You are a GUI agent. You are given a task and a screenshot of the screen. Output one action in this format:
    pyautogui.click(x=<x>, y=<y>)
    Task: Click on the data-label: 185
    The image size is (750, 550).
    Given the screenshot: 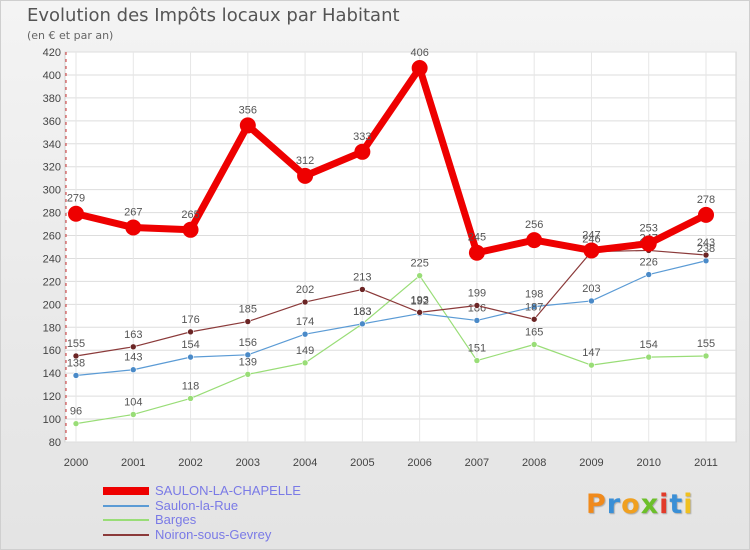 What is the action you would take?
    pyautogui.click(x=248, y=310)
    